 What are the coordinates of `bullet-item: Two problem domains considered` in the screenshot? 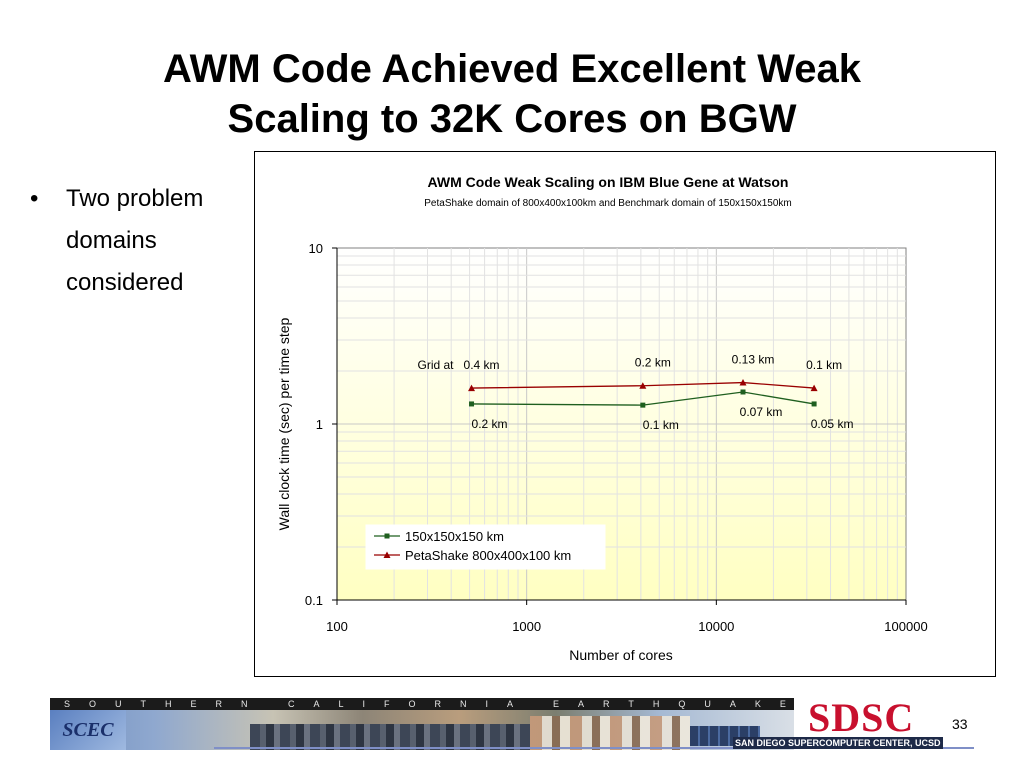 It's located at (135, 241).